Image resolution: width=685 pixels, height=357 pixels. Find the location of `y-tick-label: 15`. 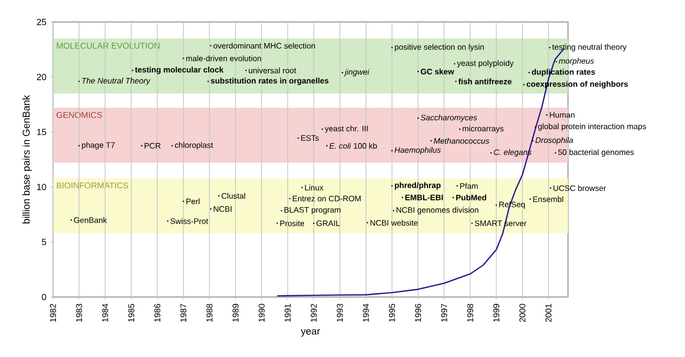

y-tick-label: 15 is located at coordinates (41, 132).